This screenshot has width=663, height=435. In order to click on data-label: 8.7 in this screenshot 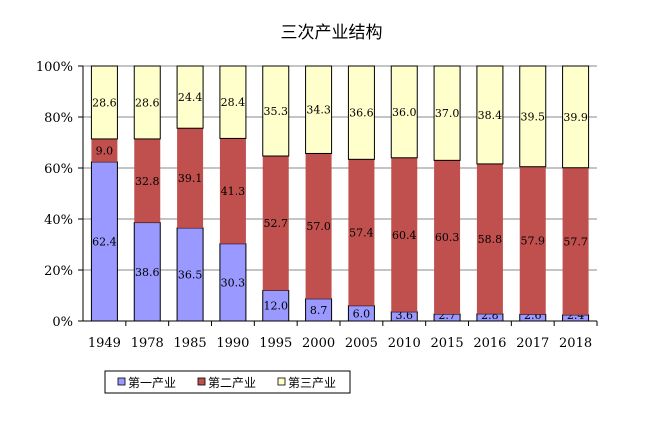, I will do `click(319, 310)`.